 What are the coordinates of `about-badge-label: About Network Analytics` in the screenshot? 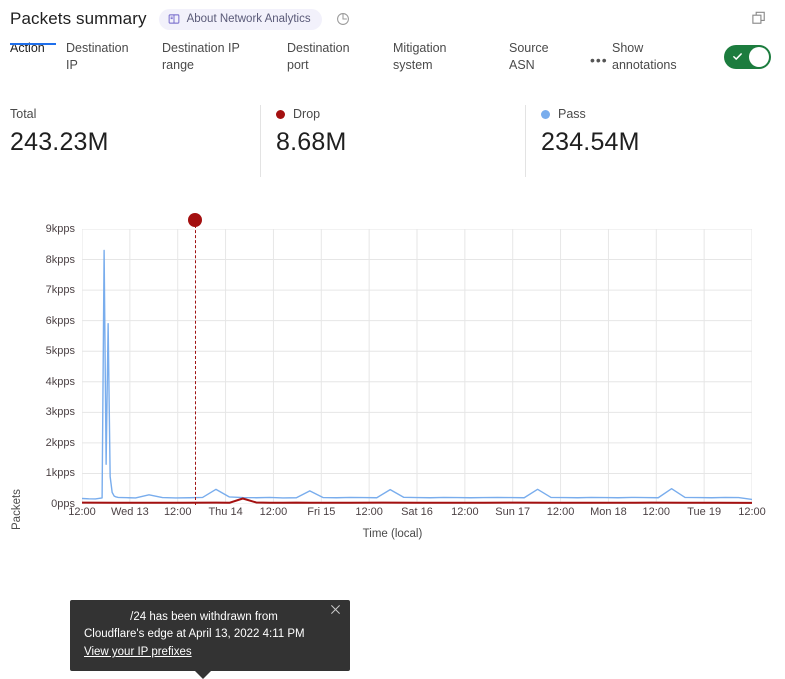 It's located at (248, 19).